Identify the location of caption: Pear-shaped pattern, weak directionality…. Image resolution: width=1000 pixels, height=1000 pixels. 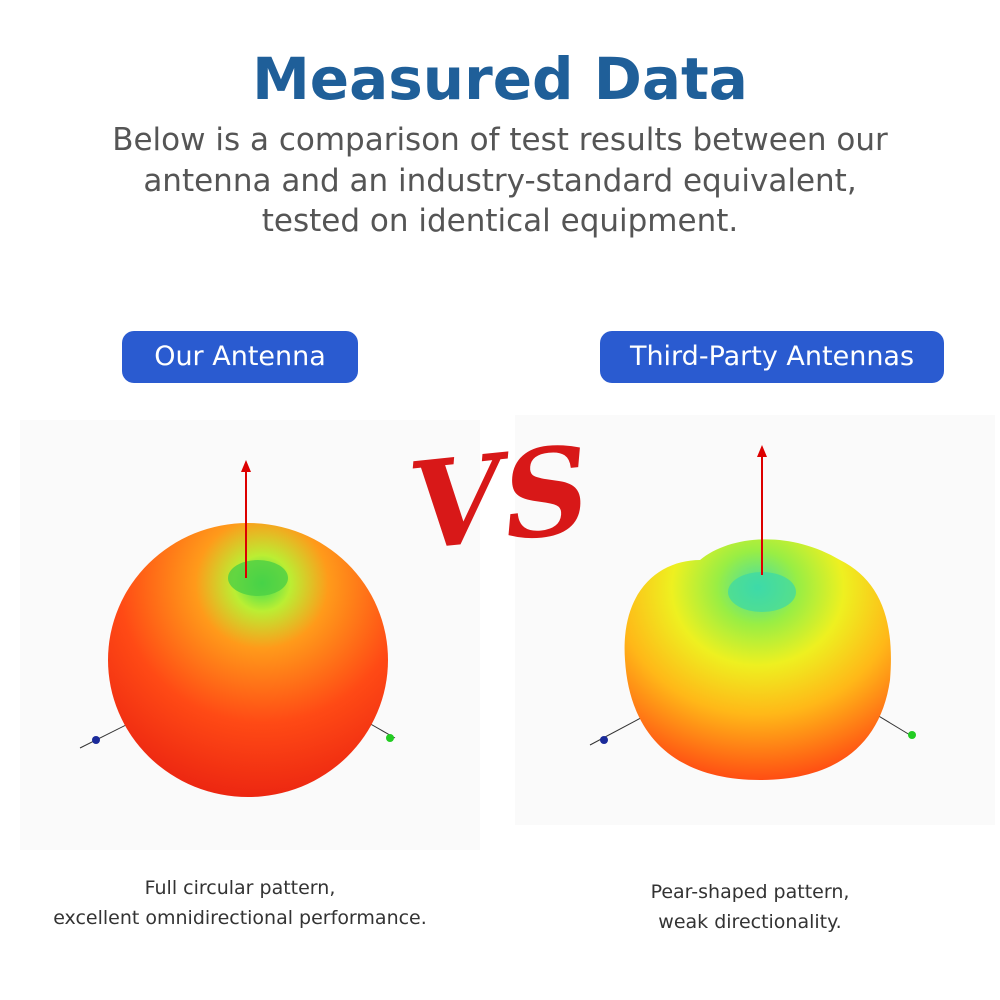
(750, 907).